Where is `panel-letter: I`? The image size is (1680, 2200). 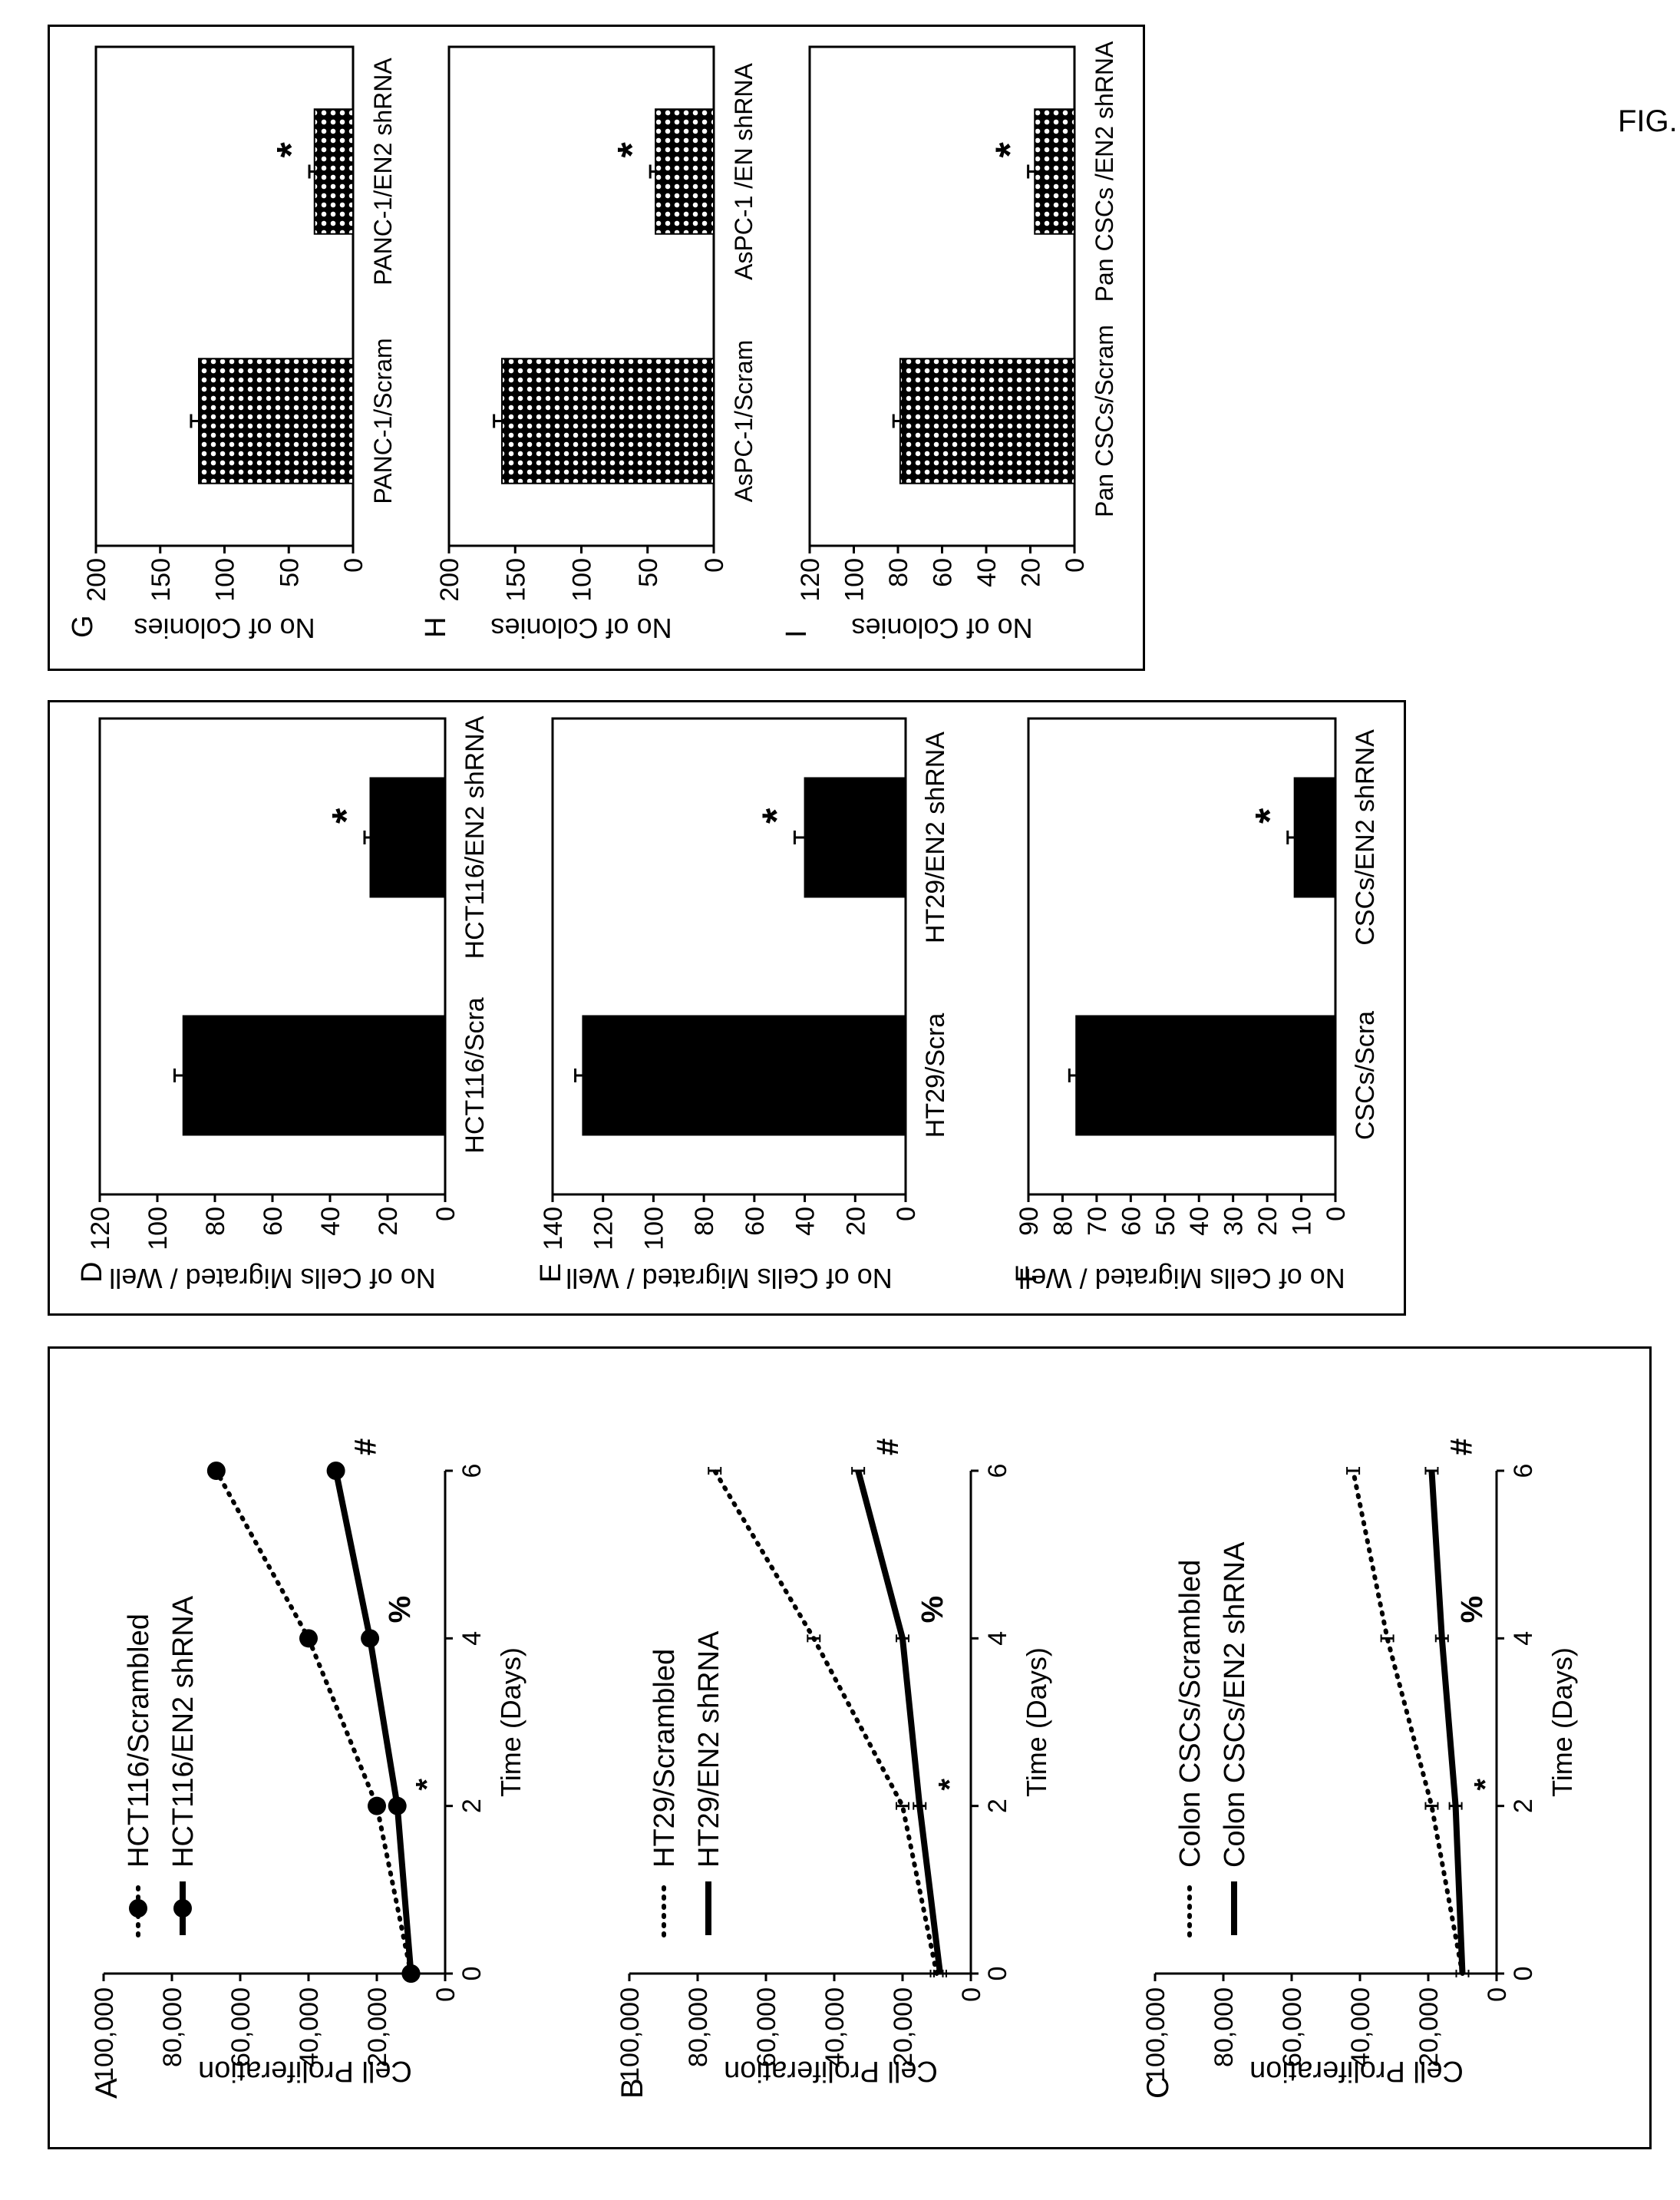
panel-letter: I is located at coordinates (797, 633).